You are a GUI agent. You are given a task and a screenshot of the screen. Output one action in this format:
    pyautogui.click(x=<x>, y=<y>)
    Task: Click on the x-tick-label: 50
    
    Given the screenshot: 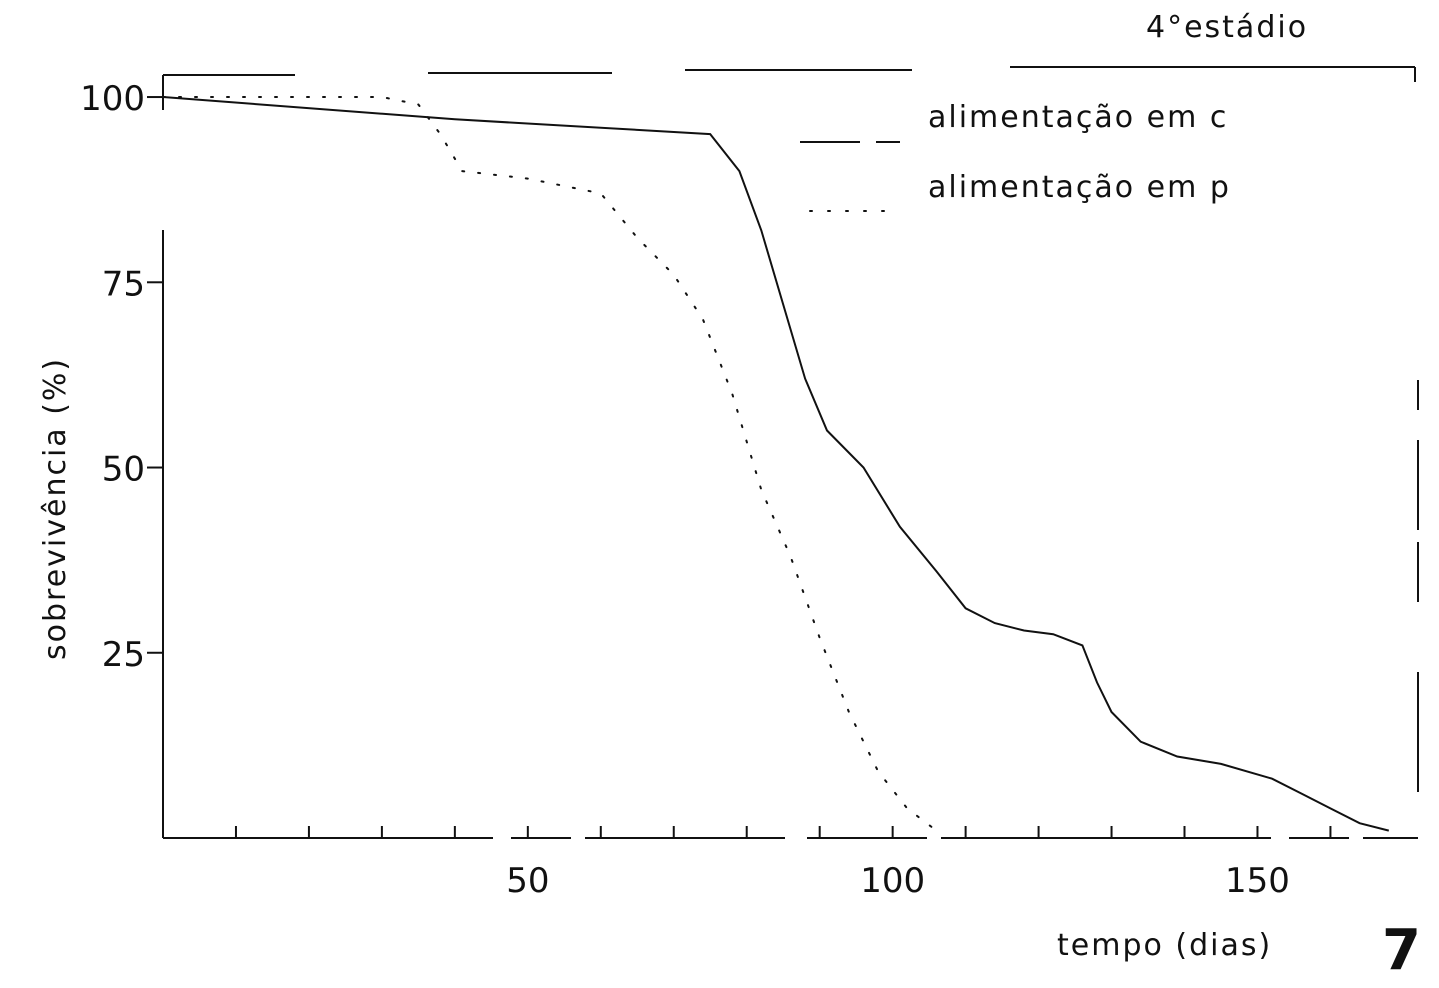 What is the action you would take?
    pyautogui.click(x=527, y=881)
    